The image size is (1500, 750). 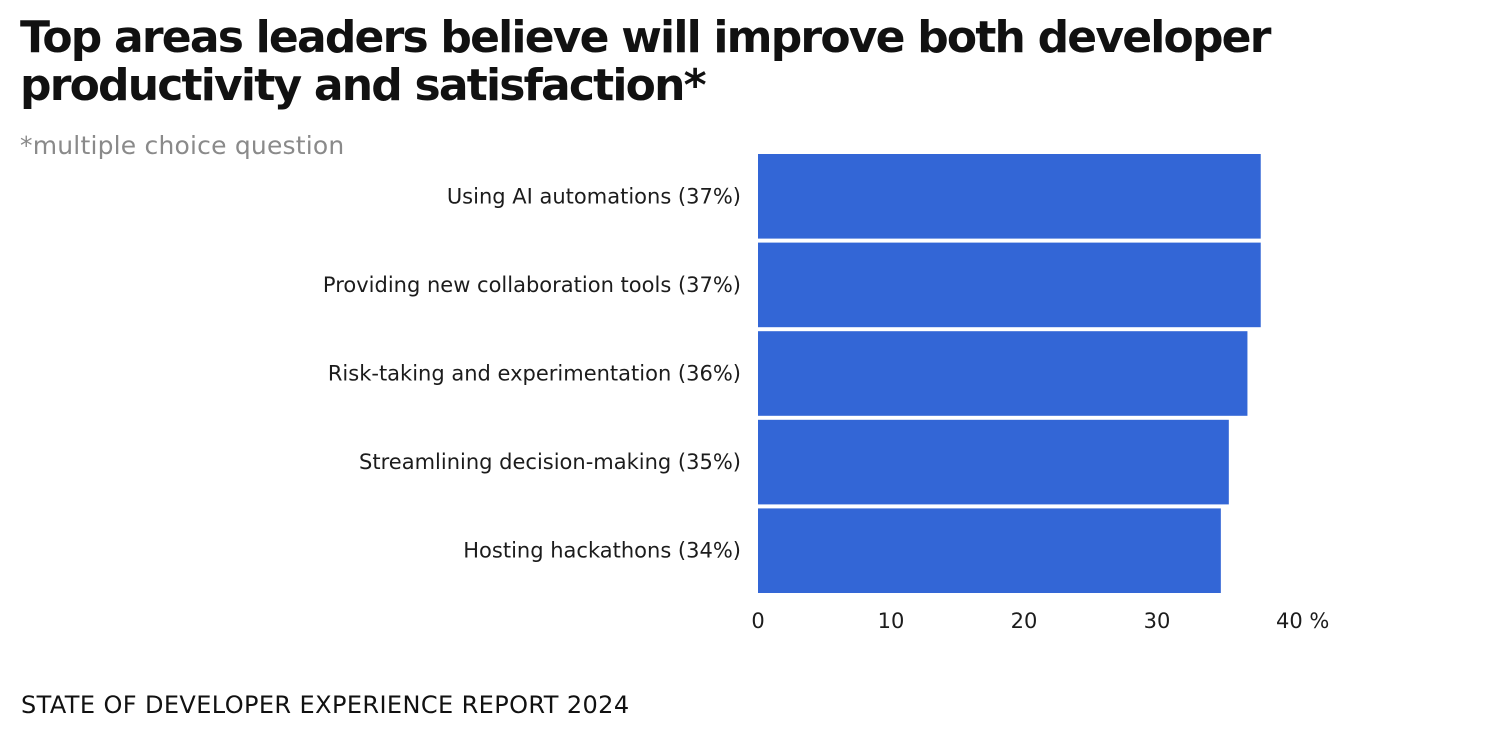 I want to click on category-label: Using AI automations (37%), so click(x=594, y=196).